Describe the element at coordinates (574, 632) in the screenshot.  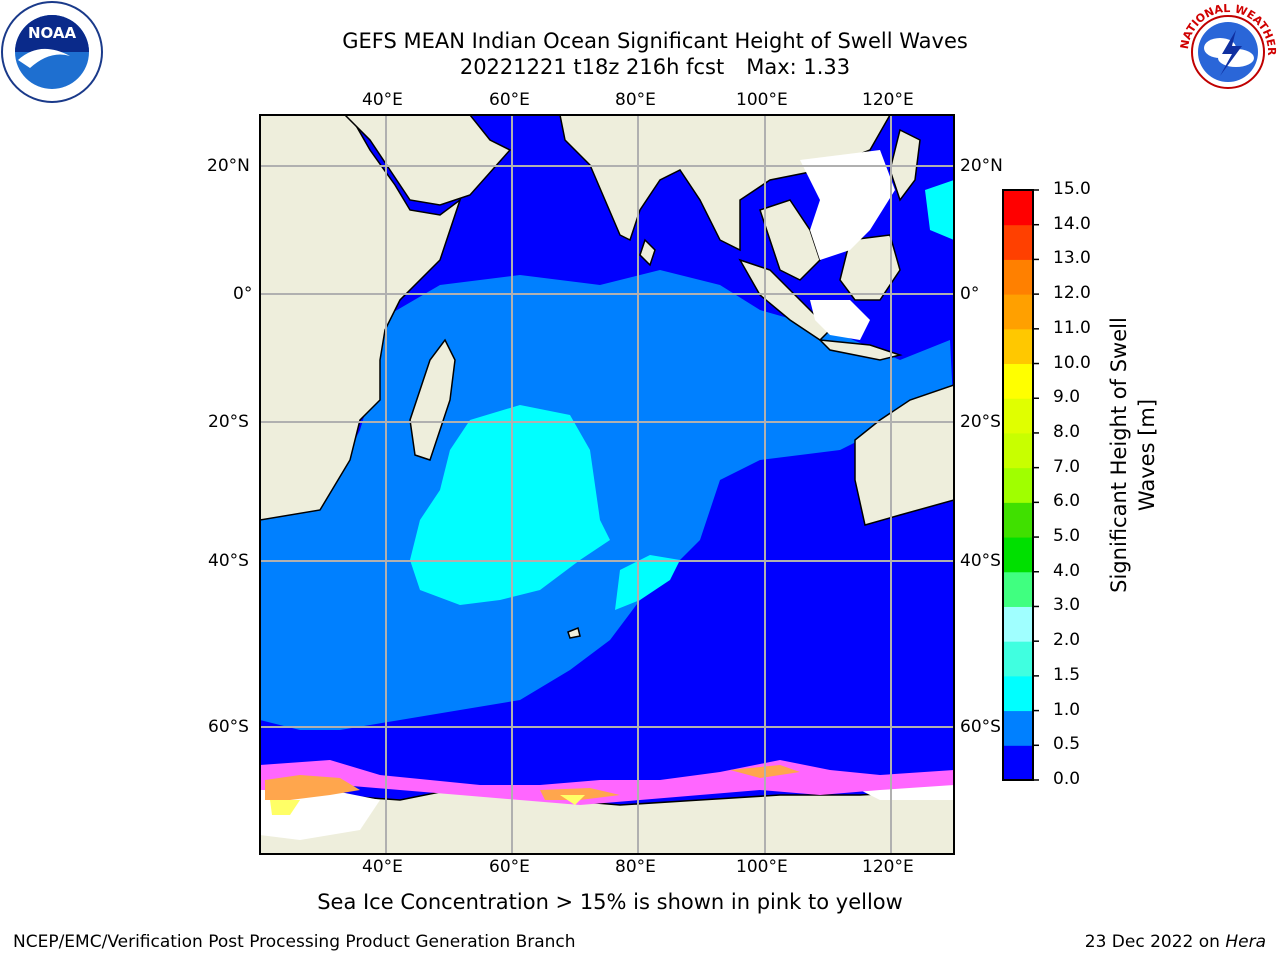
I see `land-kerguelen` at that location.